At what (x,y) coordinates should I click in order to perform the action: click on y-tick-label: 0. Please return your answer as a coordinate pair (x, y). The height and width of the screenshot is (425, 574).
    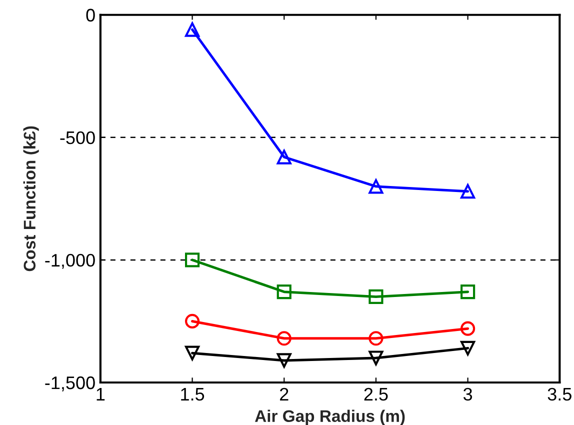
    Looking at the image, I should click on (90, 15).